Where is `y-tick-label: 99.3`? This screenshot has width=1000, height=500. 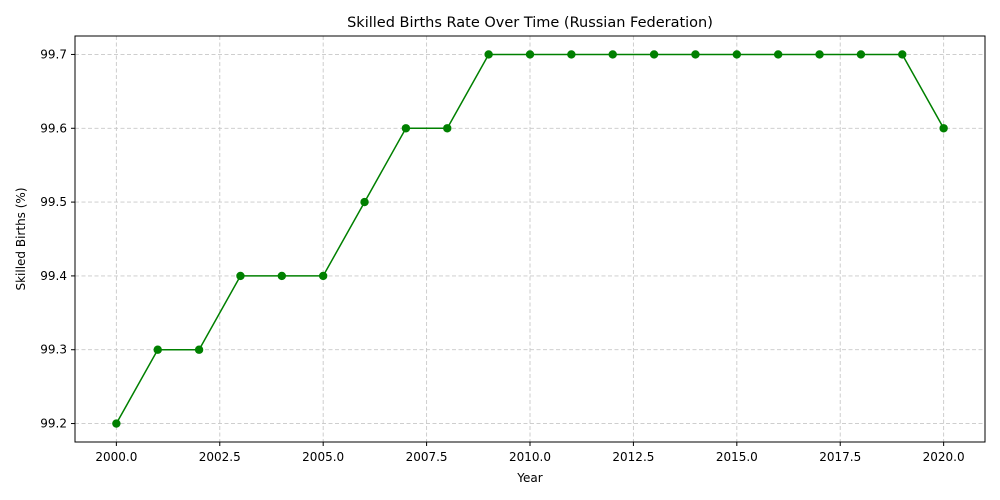 y-tick-label: 99.3 is located at coordinates (53, 350).